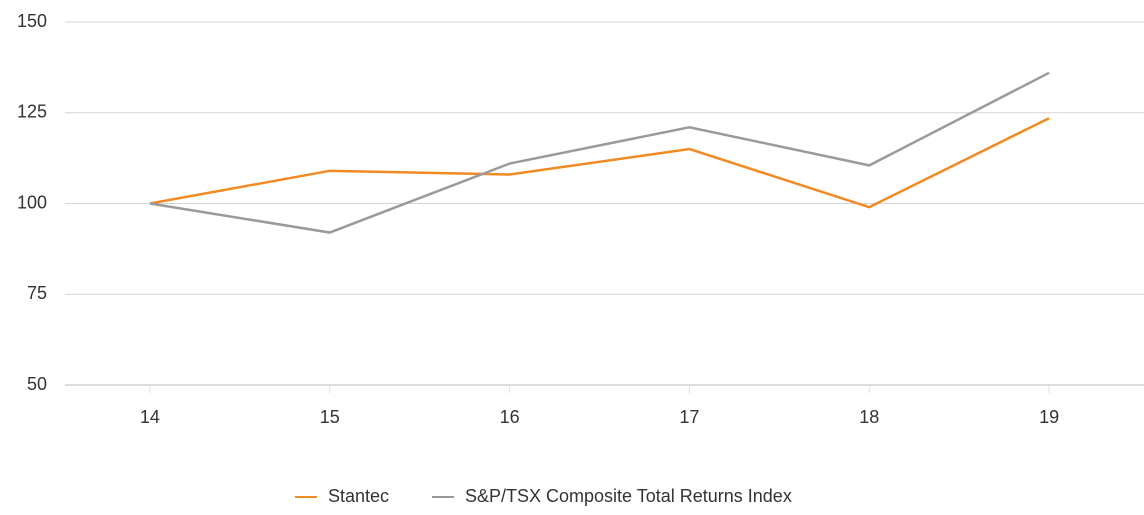 This screenshot has width=1144, height=515. Describe the element at coordinates (358, 496) in the screenshot. I see `legend-label: Stantec` at that location.